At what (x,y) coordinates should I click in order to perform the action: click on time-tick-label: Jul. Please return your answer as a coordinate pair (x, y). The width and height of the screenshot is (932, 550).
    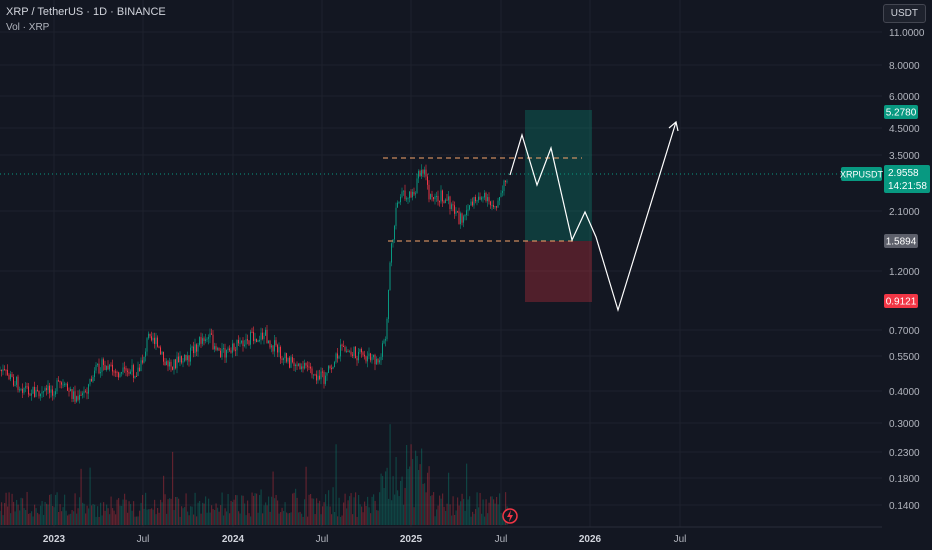
    Looking at the image, I should click on (322, 539).